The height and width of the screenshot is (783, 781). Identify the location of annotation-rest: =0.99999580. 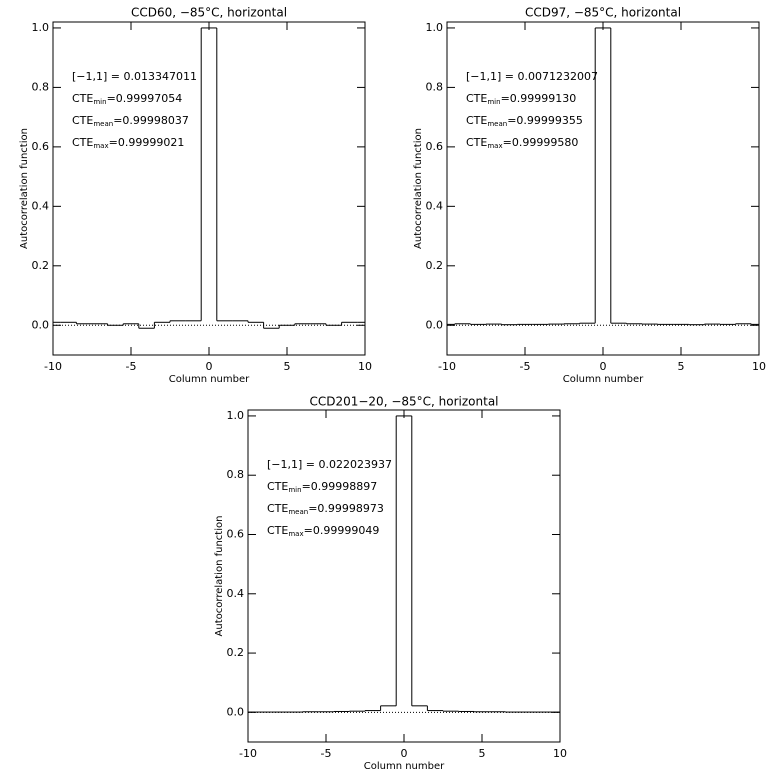
(541, 142).